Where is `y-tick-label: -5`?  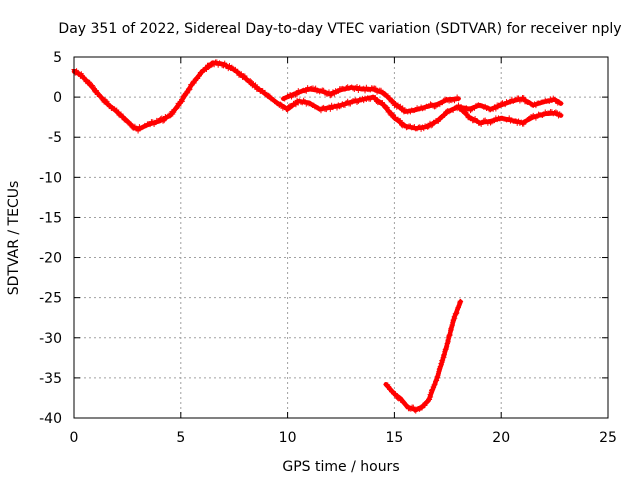
y-tick-label: -5 is located at coordinates (55, 138).